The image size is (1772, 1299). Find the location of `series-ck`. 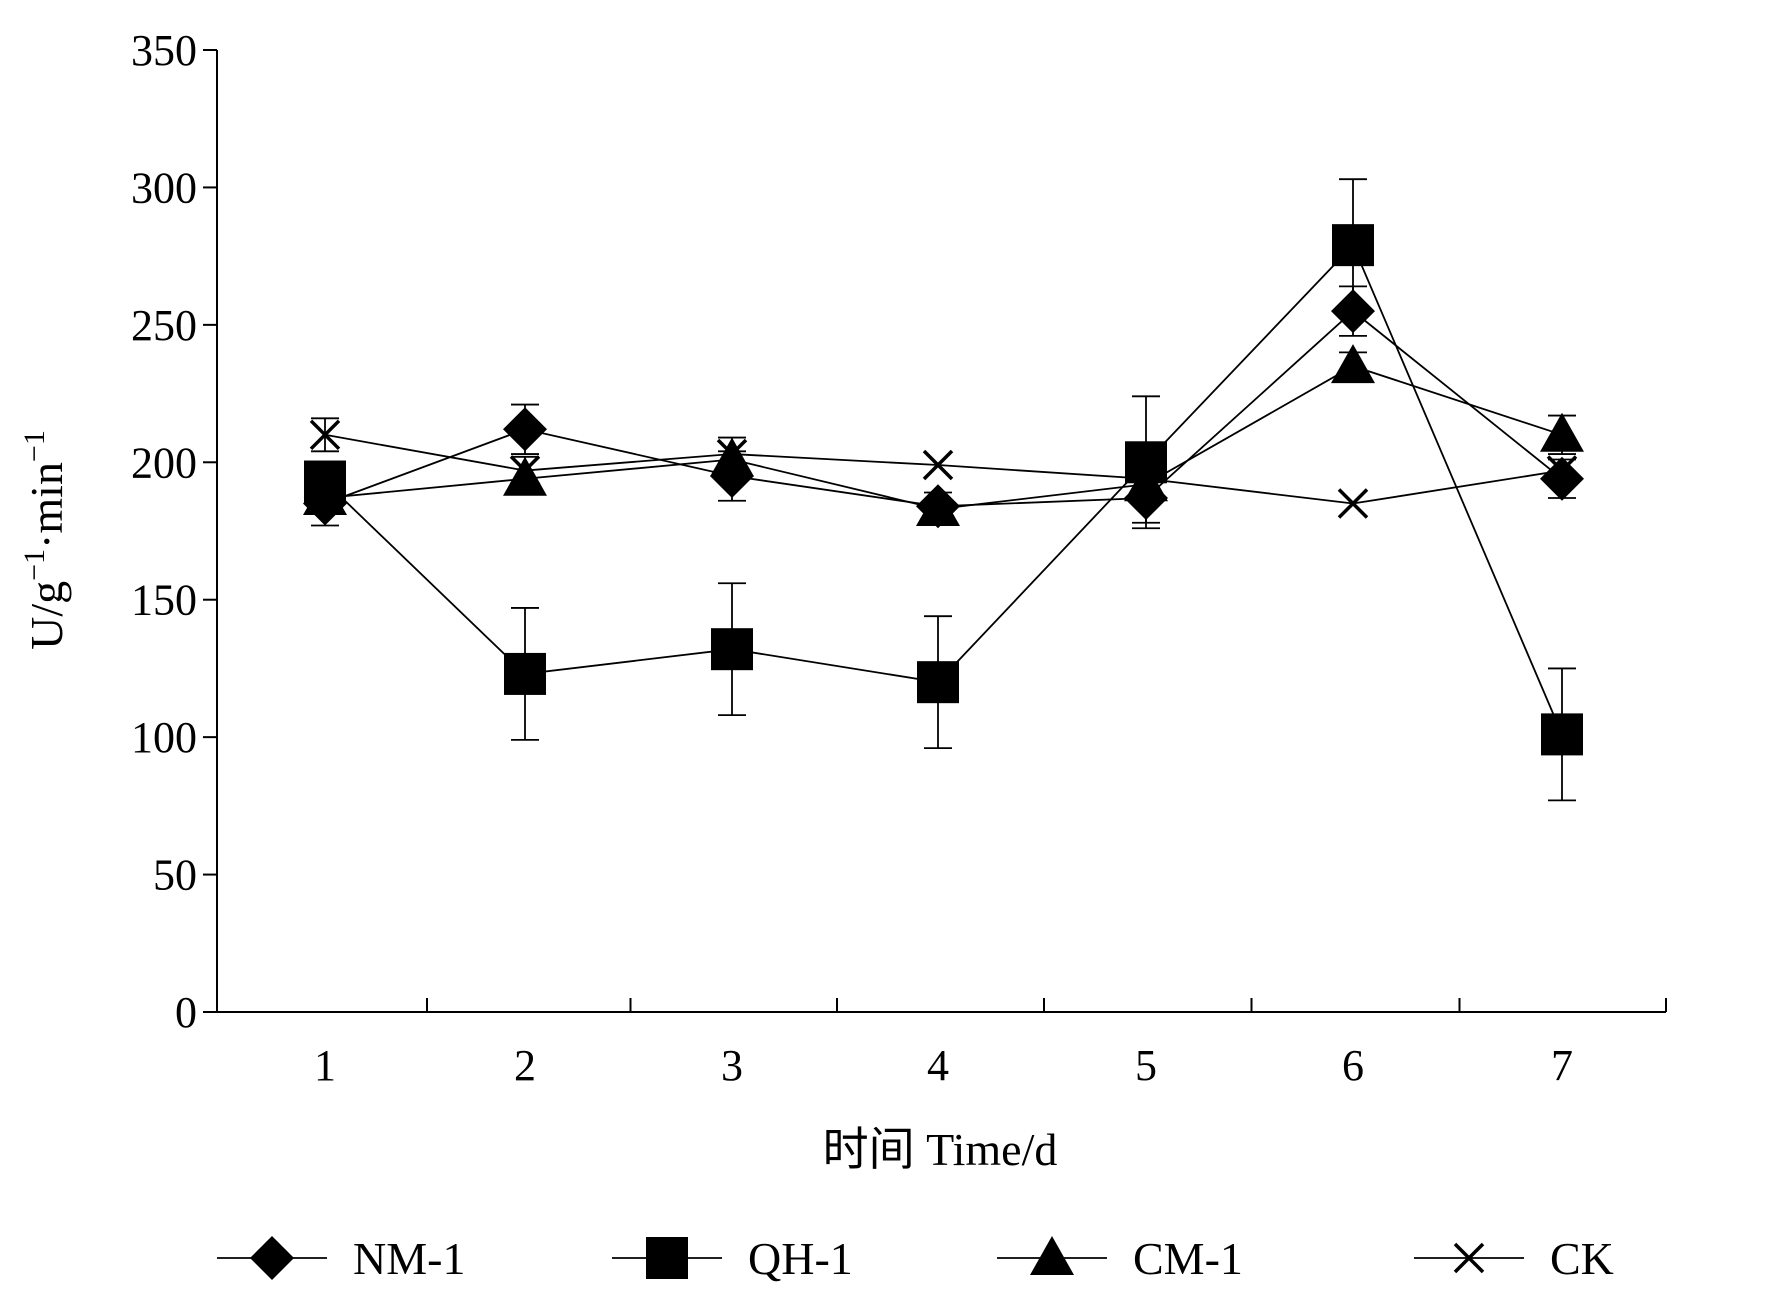

series-ck is located at coordinates (943, 468).